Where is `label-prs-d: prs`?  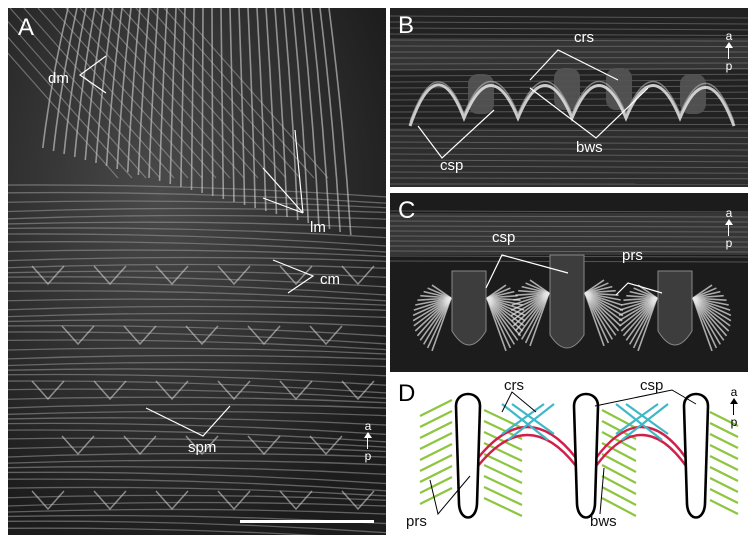
label-prs-d: prs is located at coordinates (416, 521).